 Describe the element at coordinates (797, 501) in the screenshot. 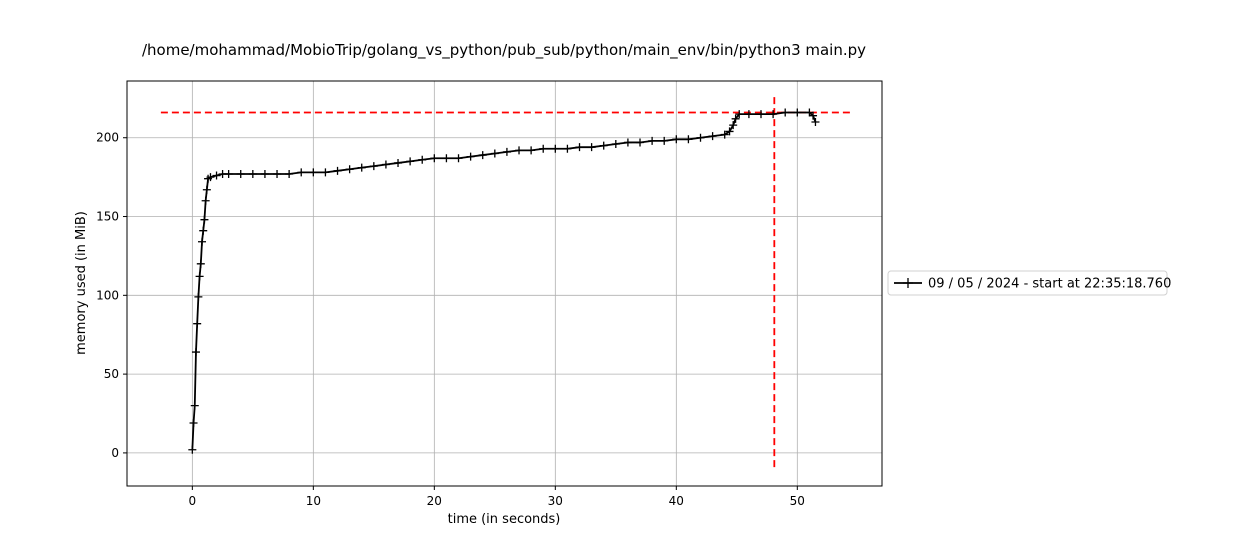

I see `x-tick-label: 50` at that location.